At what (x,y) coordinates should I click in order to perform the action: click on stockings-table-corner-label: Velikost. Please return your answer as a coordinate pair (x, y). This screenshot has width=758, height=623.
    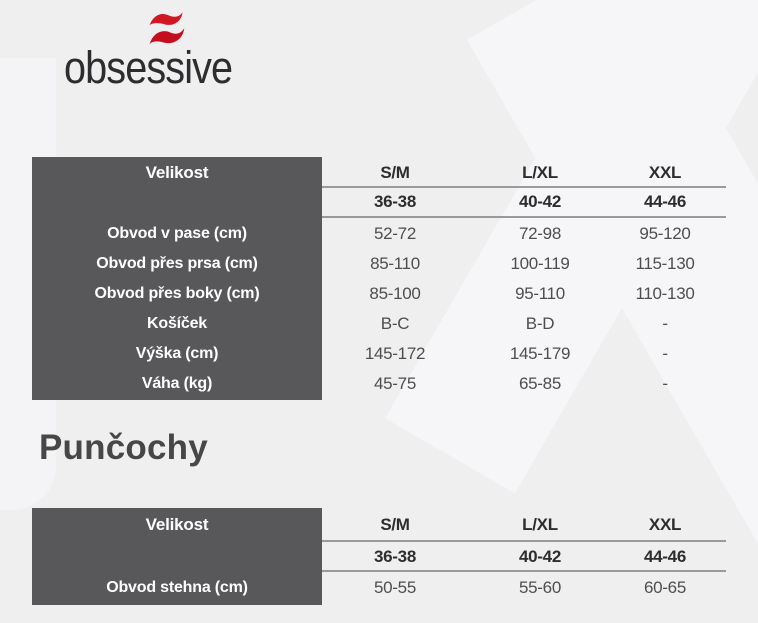
    Looking at the image, I should click on (177, 524).